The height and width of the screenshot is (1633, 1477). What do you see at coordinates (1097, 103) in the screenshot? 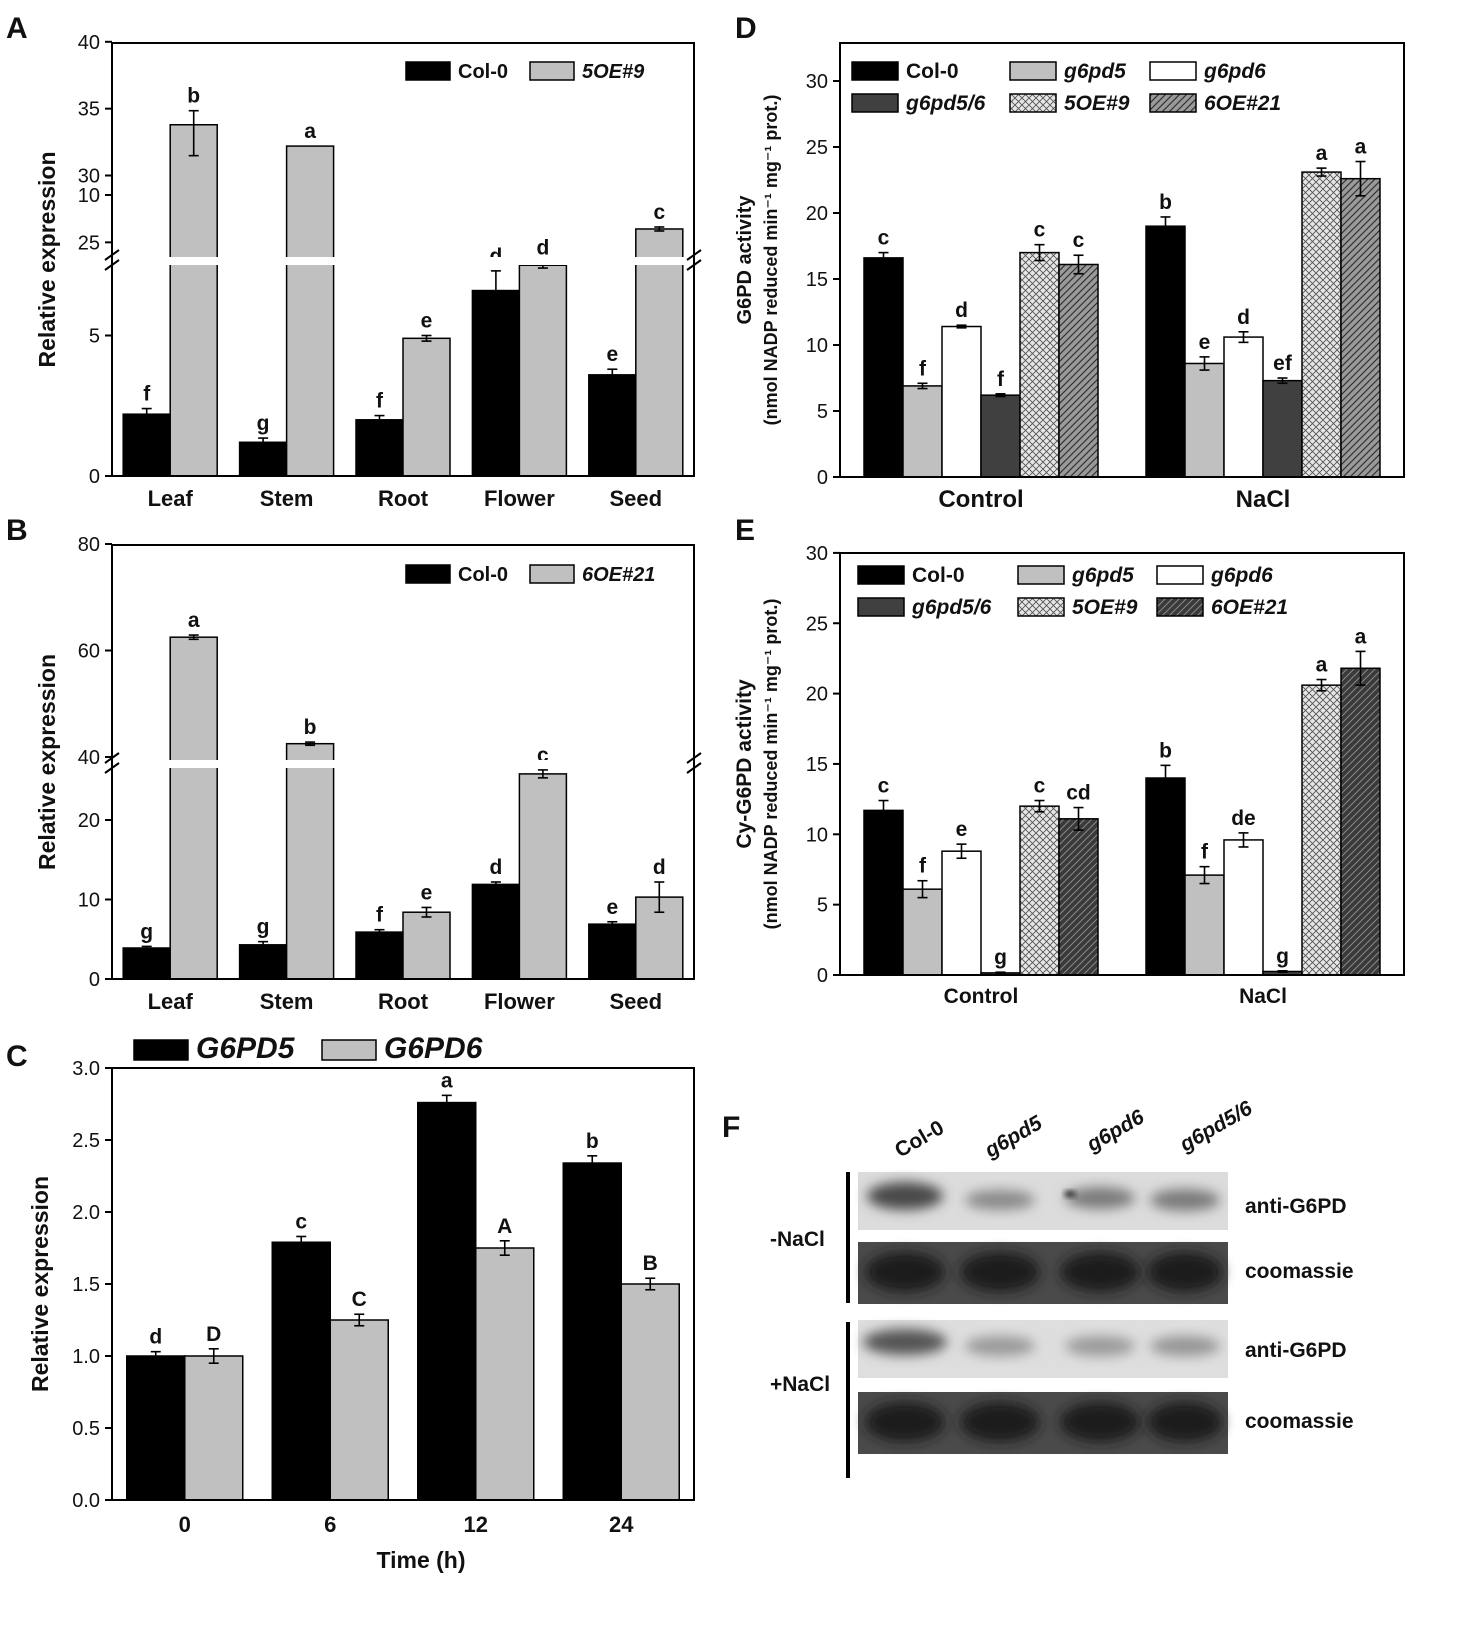
I see `legend-label: 5OE#9` at bounding box center [1097, 103].